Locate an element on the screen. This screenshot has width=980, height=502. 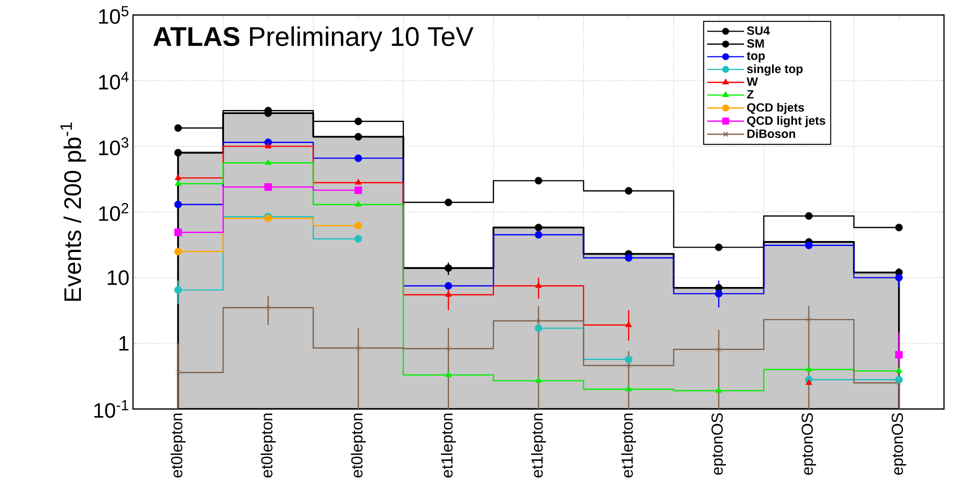
chart-title: ATLAS Preliminary 10 TeV is located at coordinates (313, 39).